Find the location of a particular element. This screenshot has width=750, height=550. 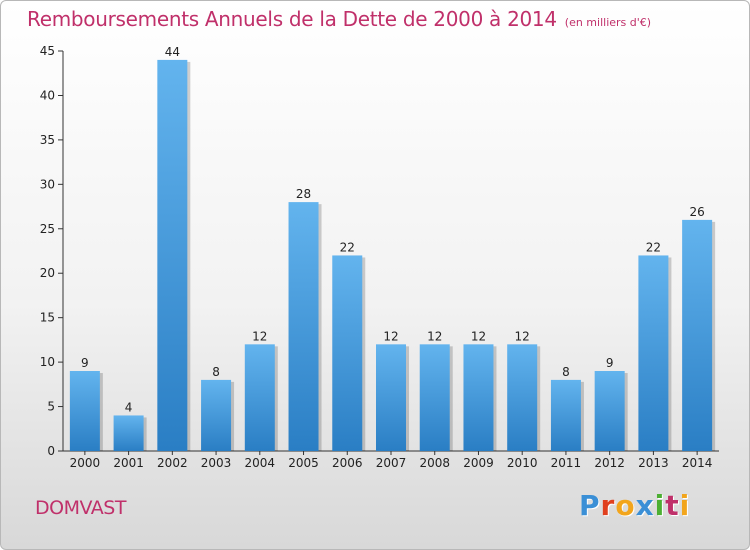

x-tick-label: 2010 is located at coordinates (522, 463).